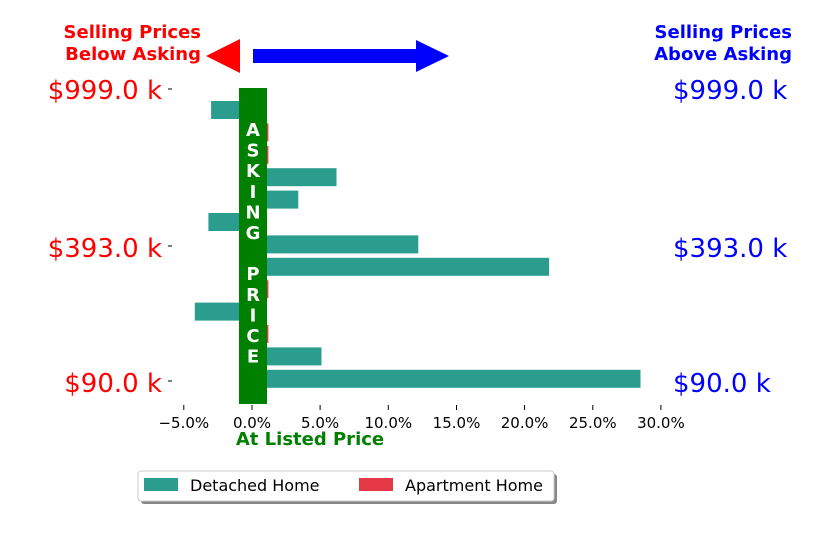 The width and height of the screenshot is (835, 541). I want to click on x-tick-label-2: 5.0%, so click(320, 423).